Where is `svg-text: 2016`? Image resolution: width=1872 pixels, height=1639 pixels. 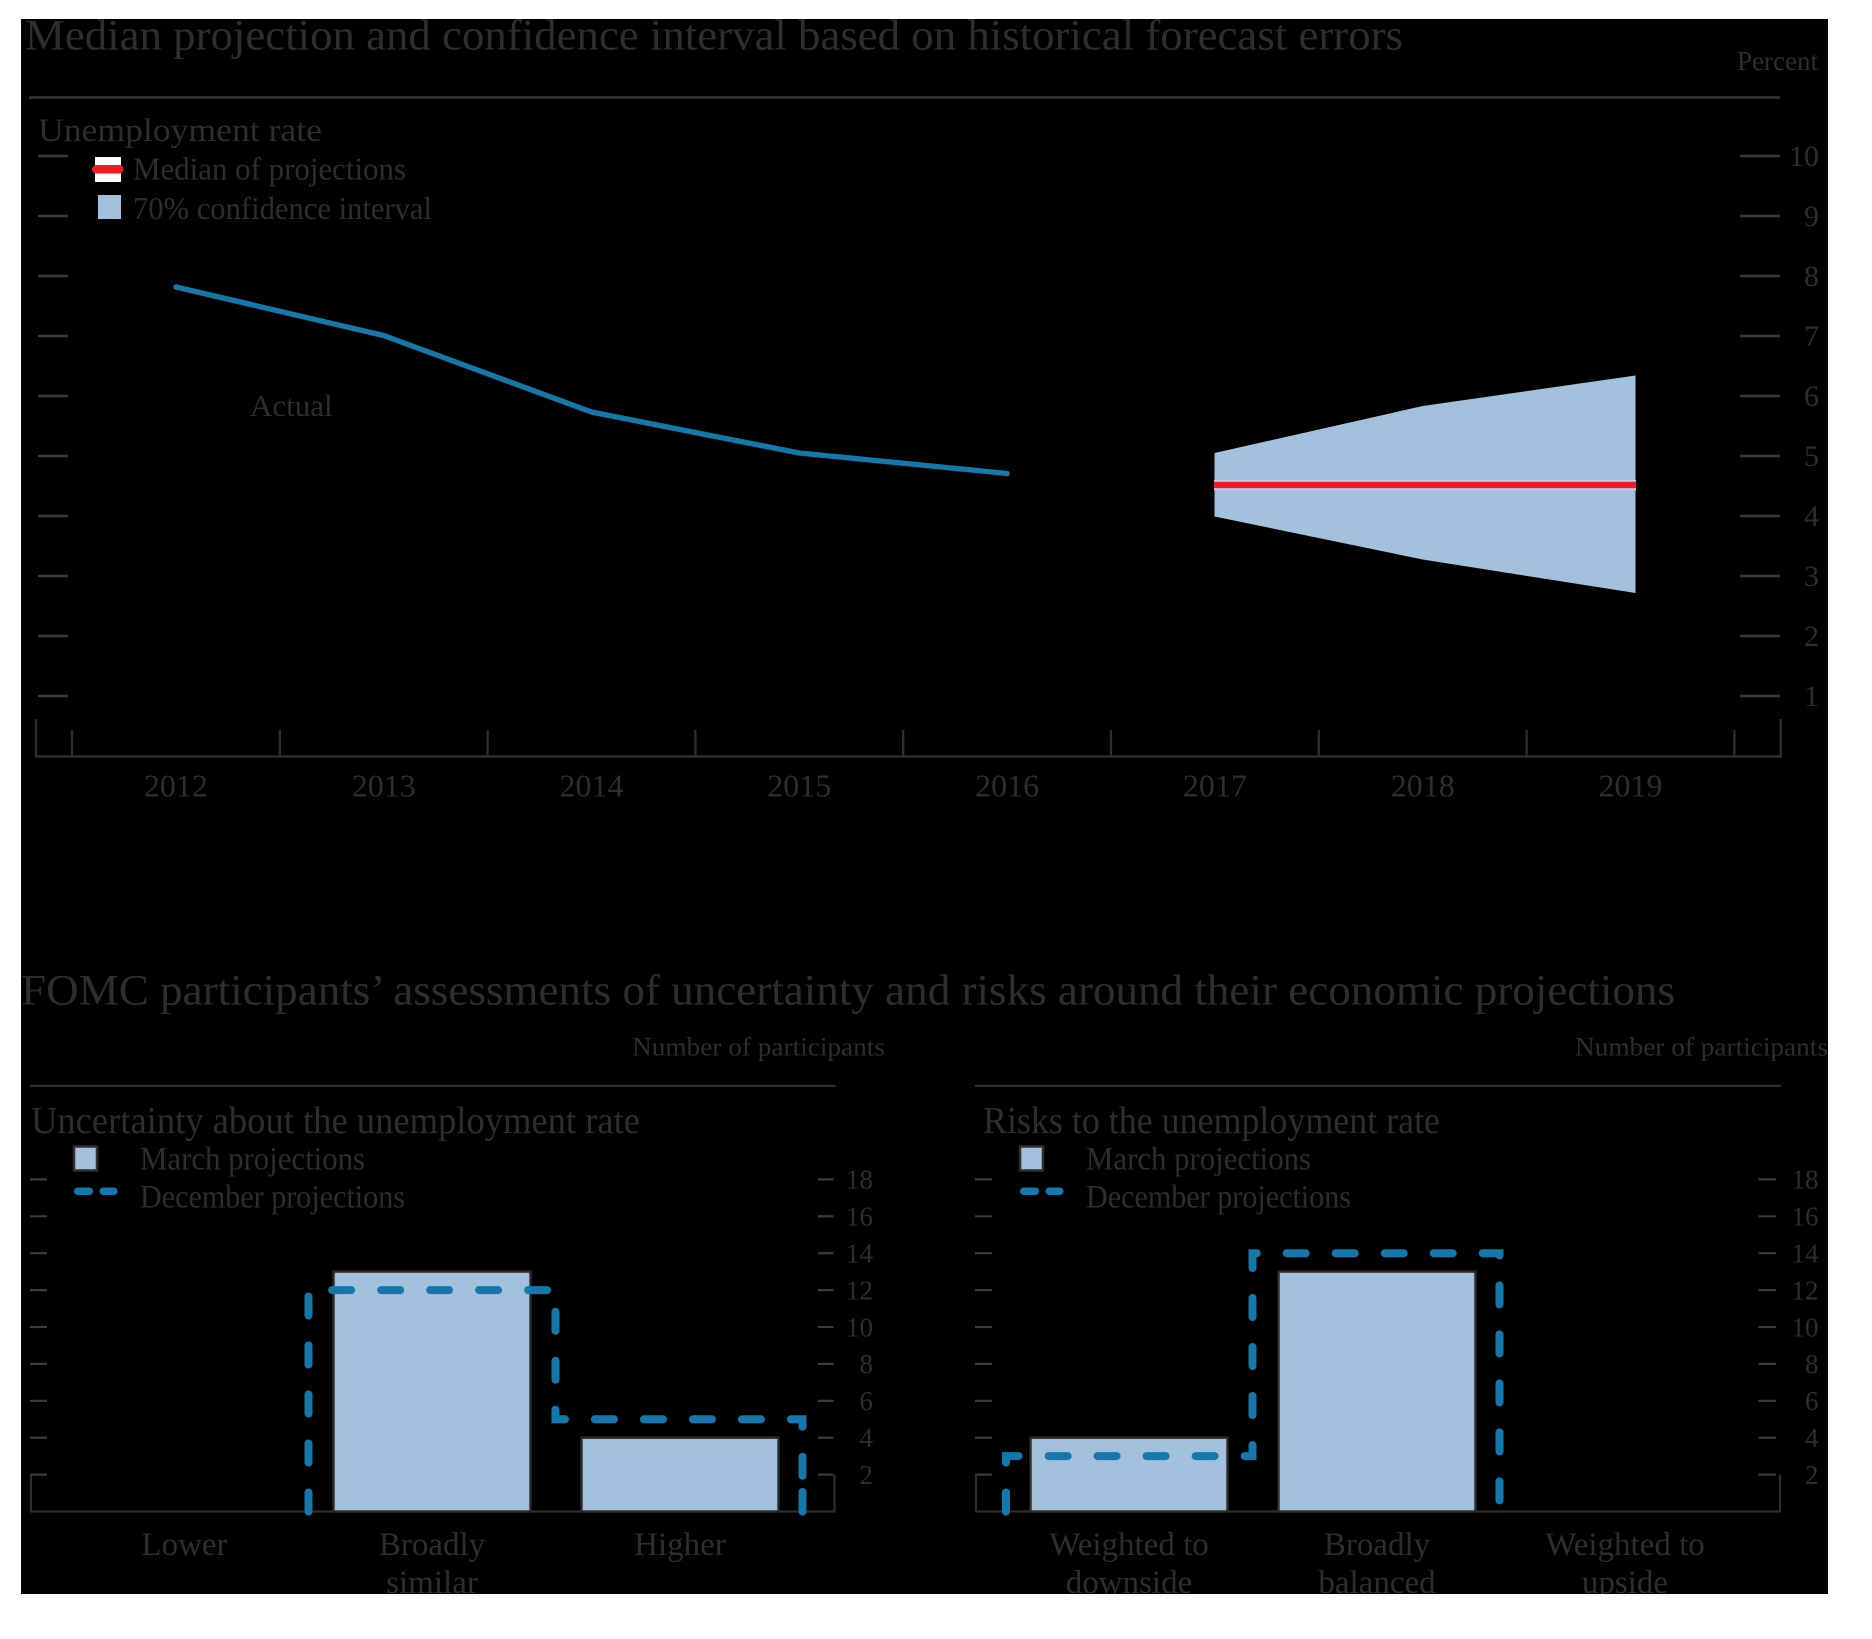
svg-text: 2016 is located at coordinates (1007, 786).